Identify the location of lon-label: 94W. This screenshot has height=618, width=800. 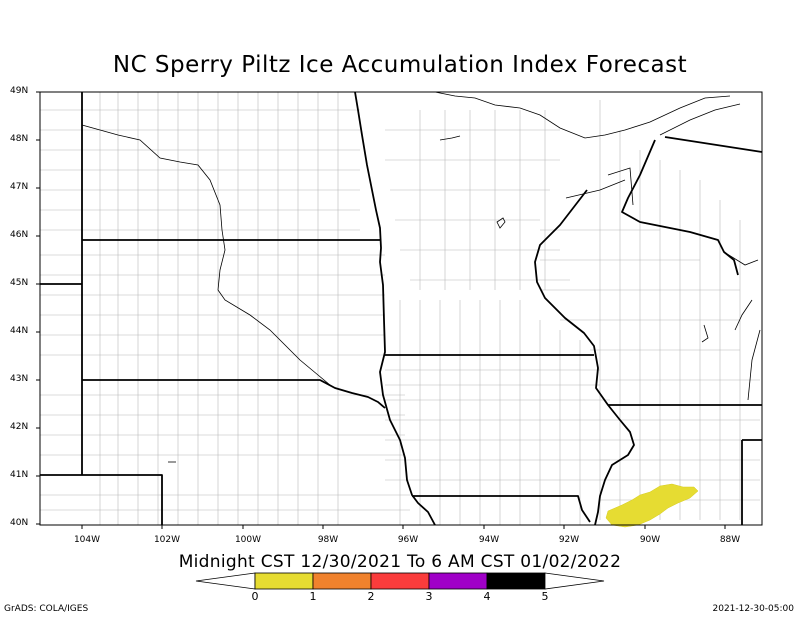
(489, 540).